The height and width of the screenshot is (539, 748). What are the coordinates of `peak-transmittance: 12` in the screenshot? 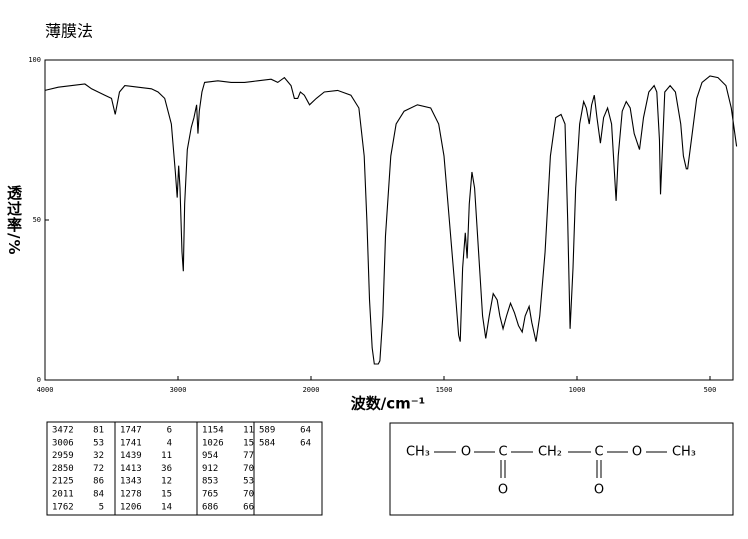 It's located at (166, 482).